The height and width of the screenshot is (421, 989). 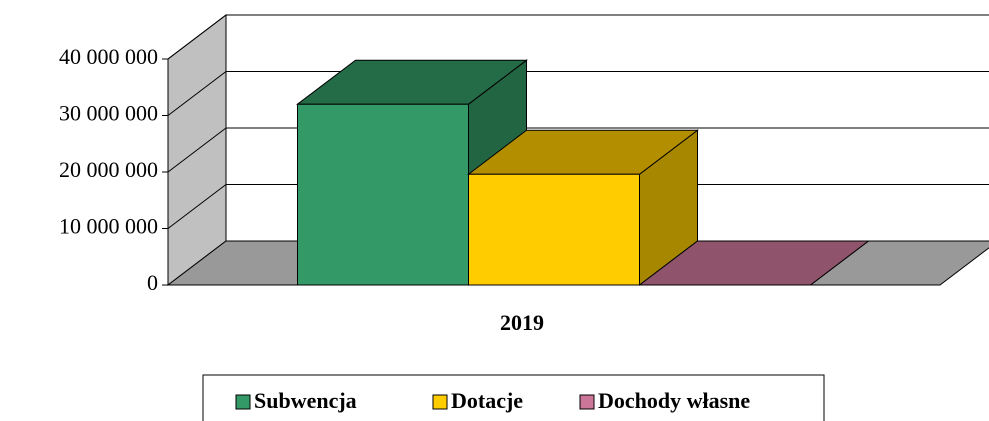 What do you see at coordinates (108, 56) in the screenshot?
I see `y-tick-label: 40 000 000` at bounding box center [108, 56].